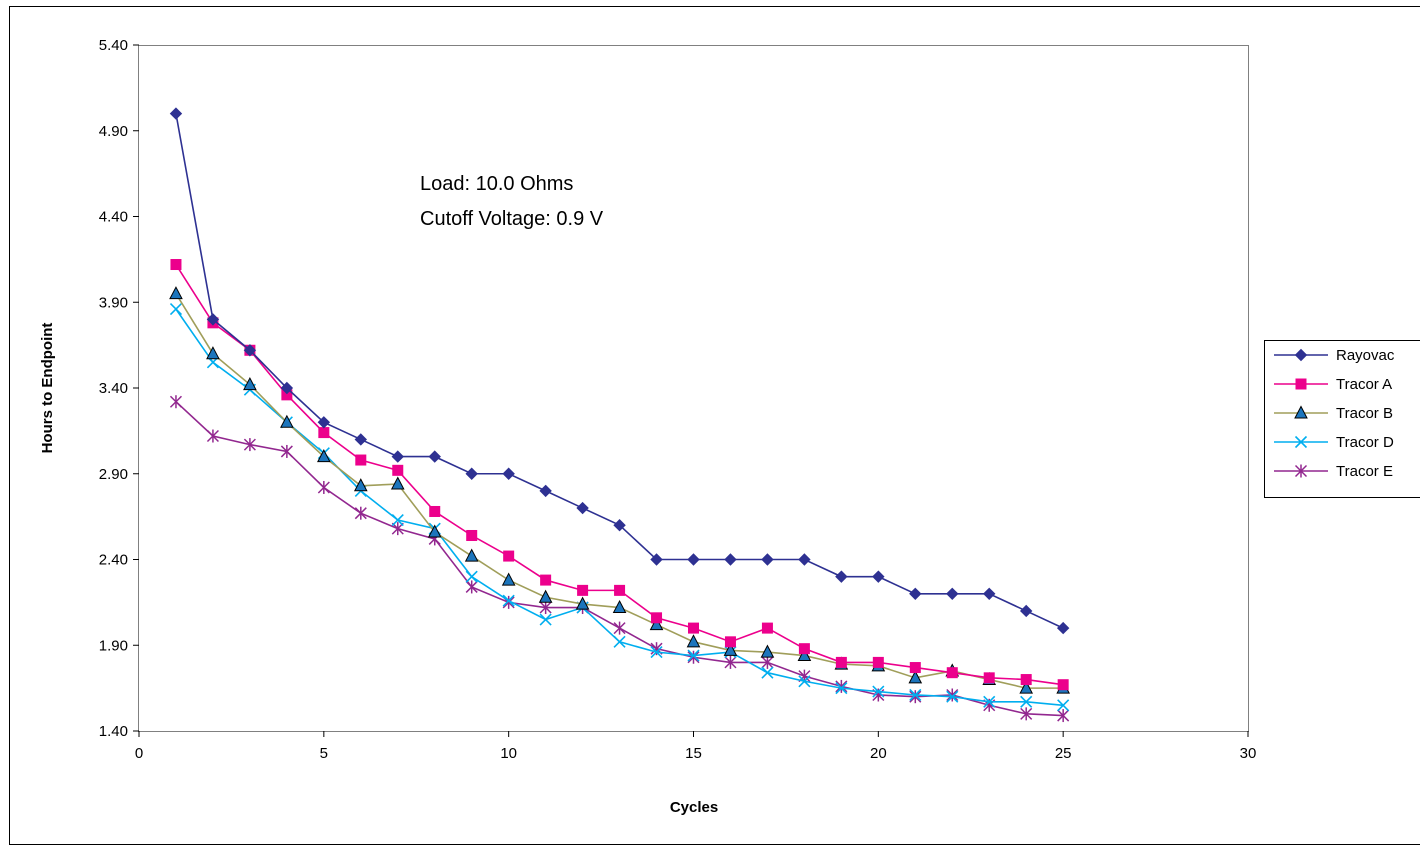  I want to click on legend-marker, so click(1301, 384).